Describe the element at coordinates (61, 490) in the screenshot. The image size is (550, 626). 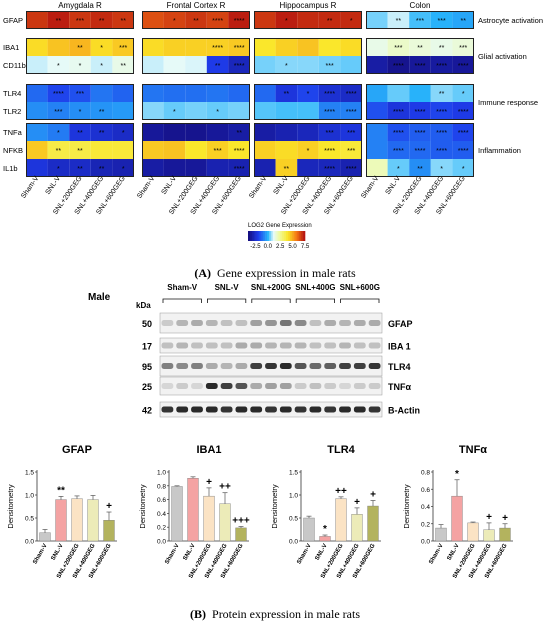
I see `significance-marker: **` at that location.